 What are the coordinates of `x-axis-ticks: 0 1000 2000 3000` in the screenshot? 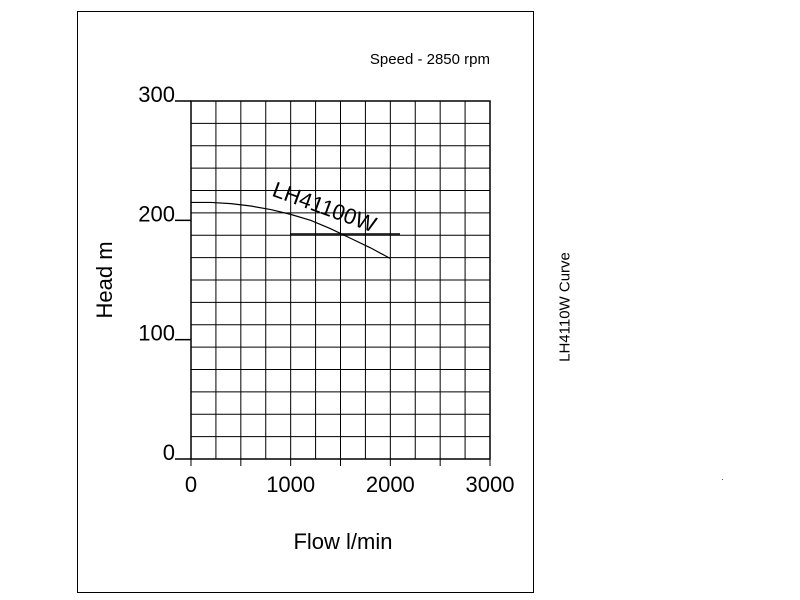 It's located at (350, 478).